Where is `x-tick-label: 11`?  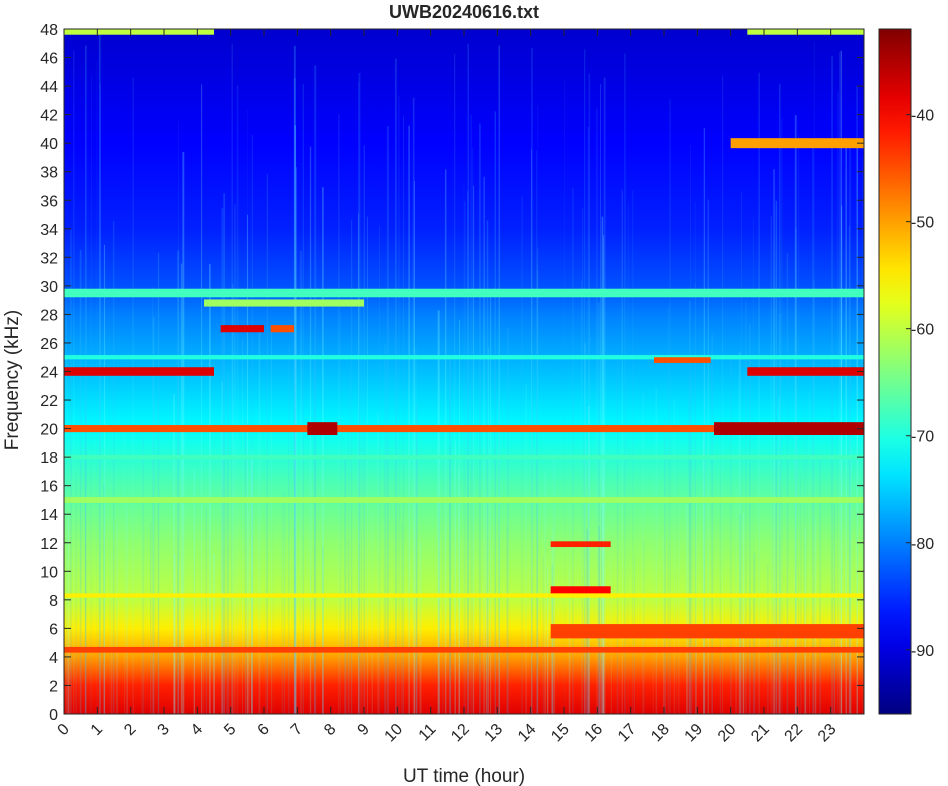 x-tick-label: 11 is located at coordinates (428, 733).